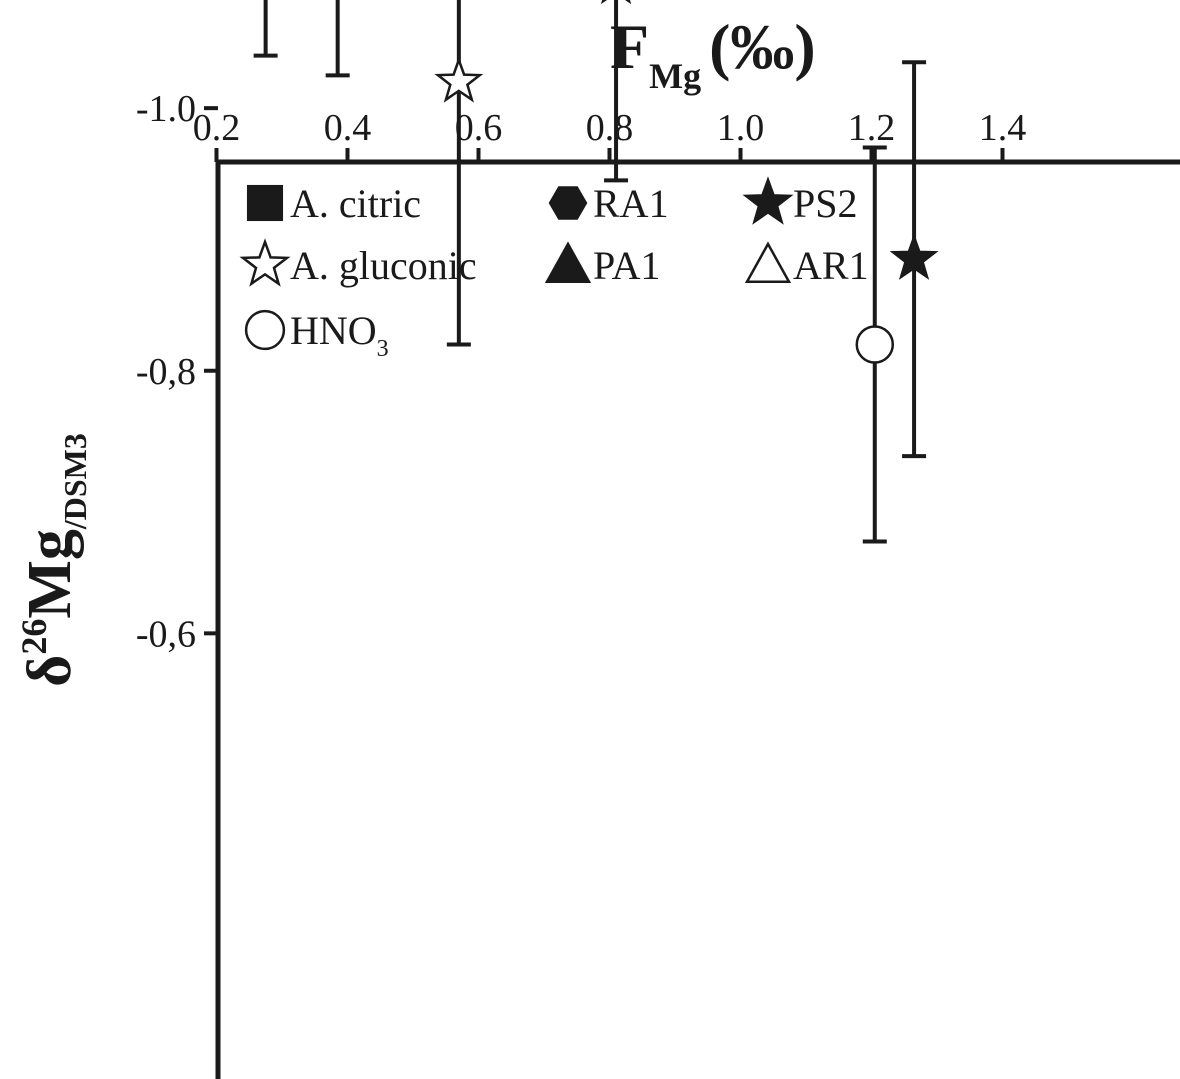  I want to click on x-axis-title-main: F, so click(629, 46).